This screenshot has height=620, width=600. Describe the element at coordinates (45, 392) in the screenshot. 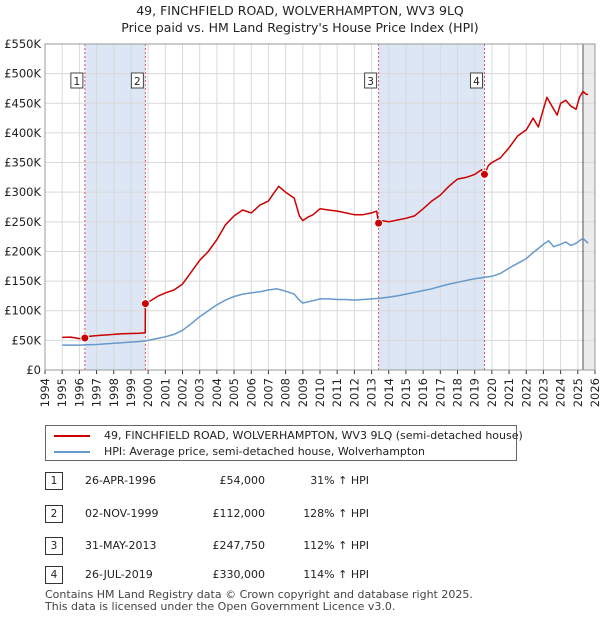

I see `x-tick-label: 1994` at that location.